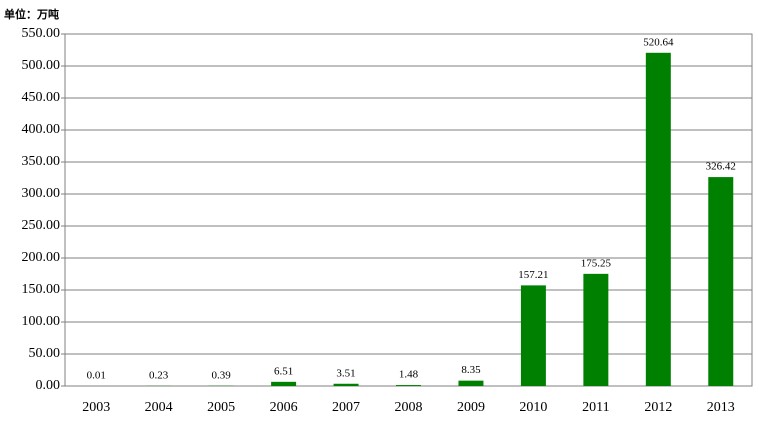 The width and height of the screenshot is (759, 422). What do you see at coordinates (41, 65) in the screenshot?
I see `y-tick-label: 500.00` at bounding box center [41, 65].